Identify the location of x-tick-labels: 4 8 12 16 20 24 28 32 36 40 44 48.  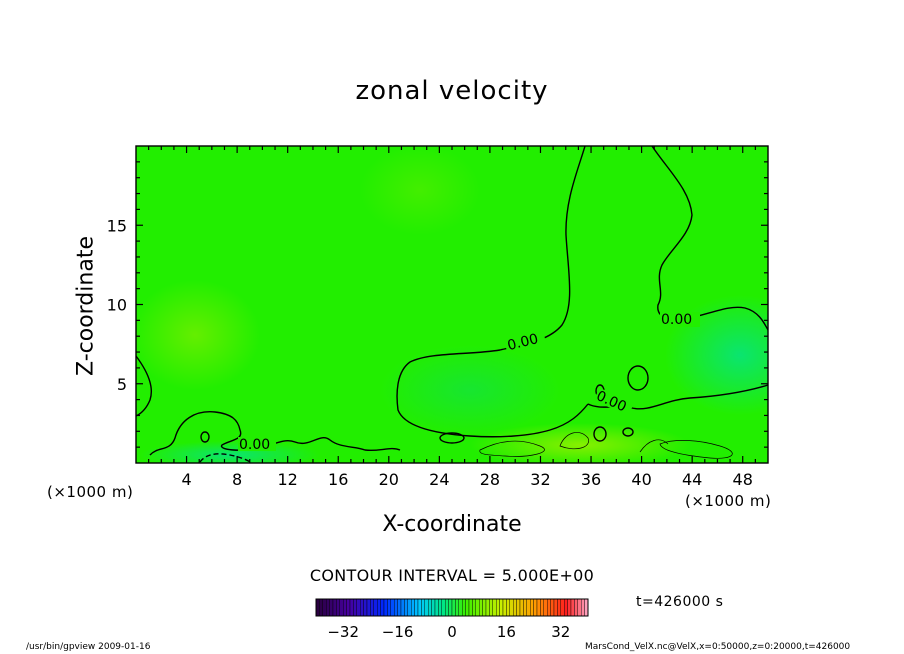
(466, 479).